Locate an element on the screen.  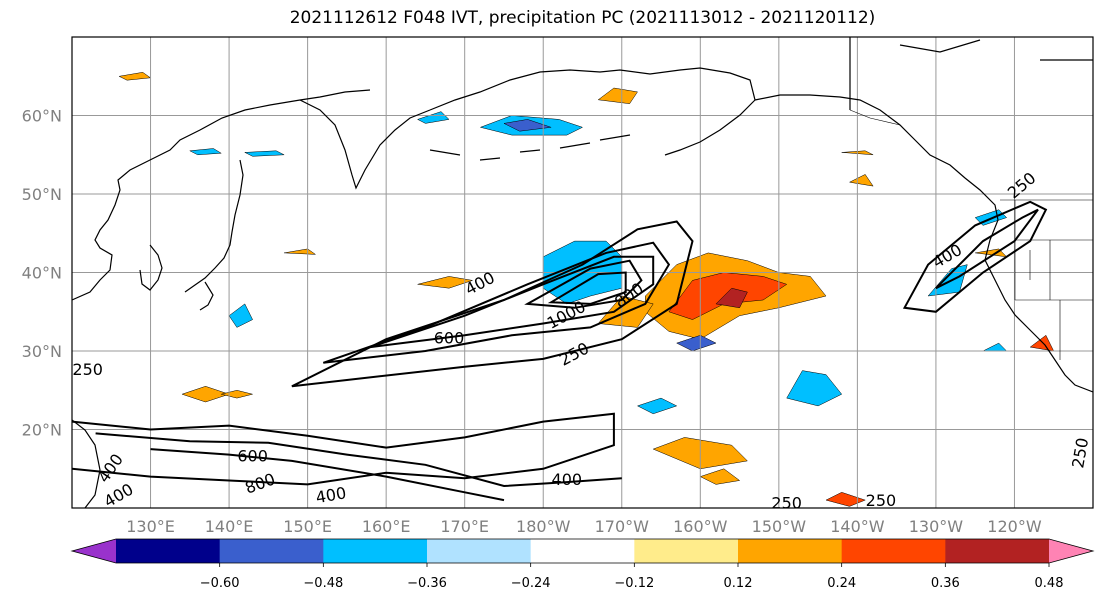
lon-tick-label: 140°E is located at coordinates (229, 526).